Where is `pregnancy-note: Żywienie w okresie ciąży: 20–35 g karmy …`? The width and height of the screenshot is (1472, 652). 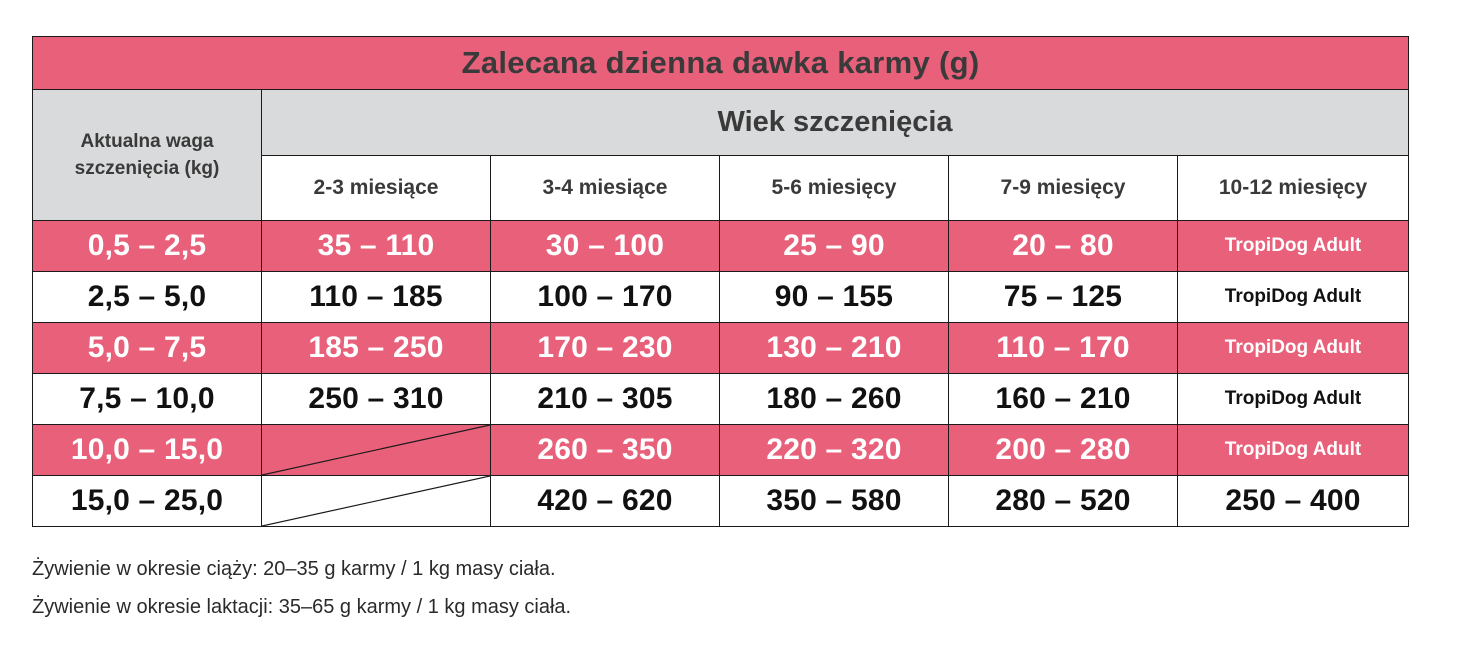
pregnancy-note: Żywienie w okresie ciąży: 20–35 g karmy … is located at coordinates (294, 569).